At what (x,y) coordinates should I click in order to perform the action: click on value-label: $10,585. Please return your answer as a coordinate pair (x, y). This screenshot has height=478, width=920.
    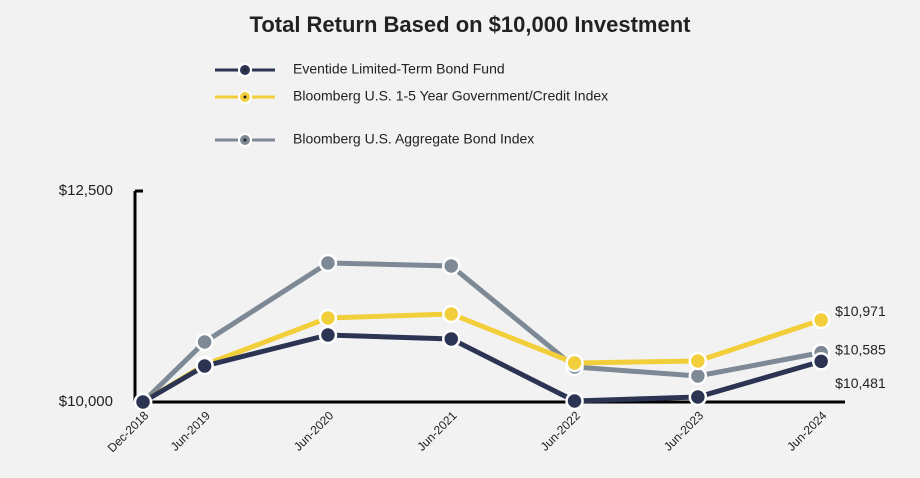
    Looking at the image, I should click on (860, 349).